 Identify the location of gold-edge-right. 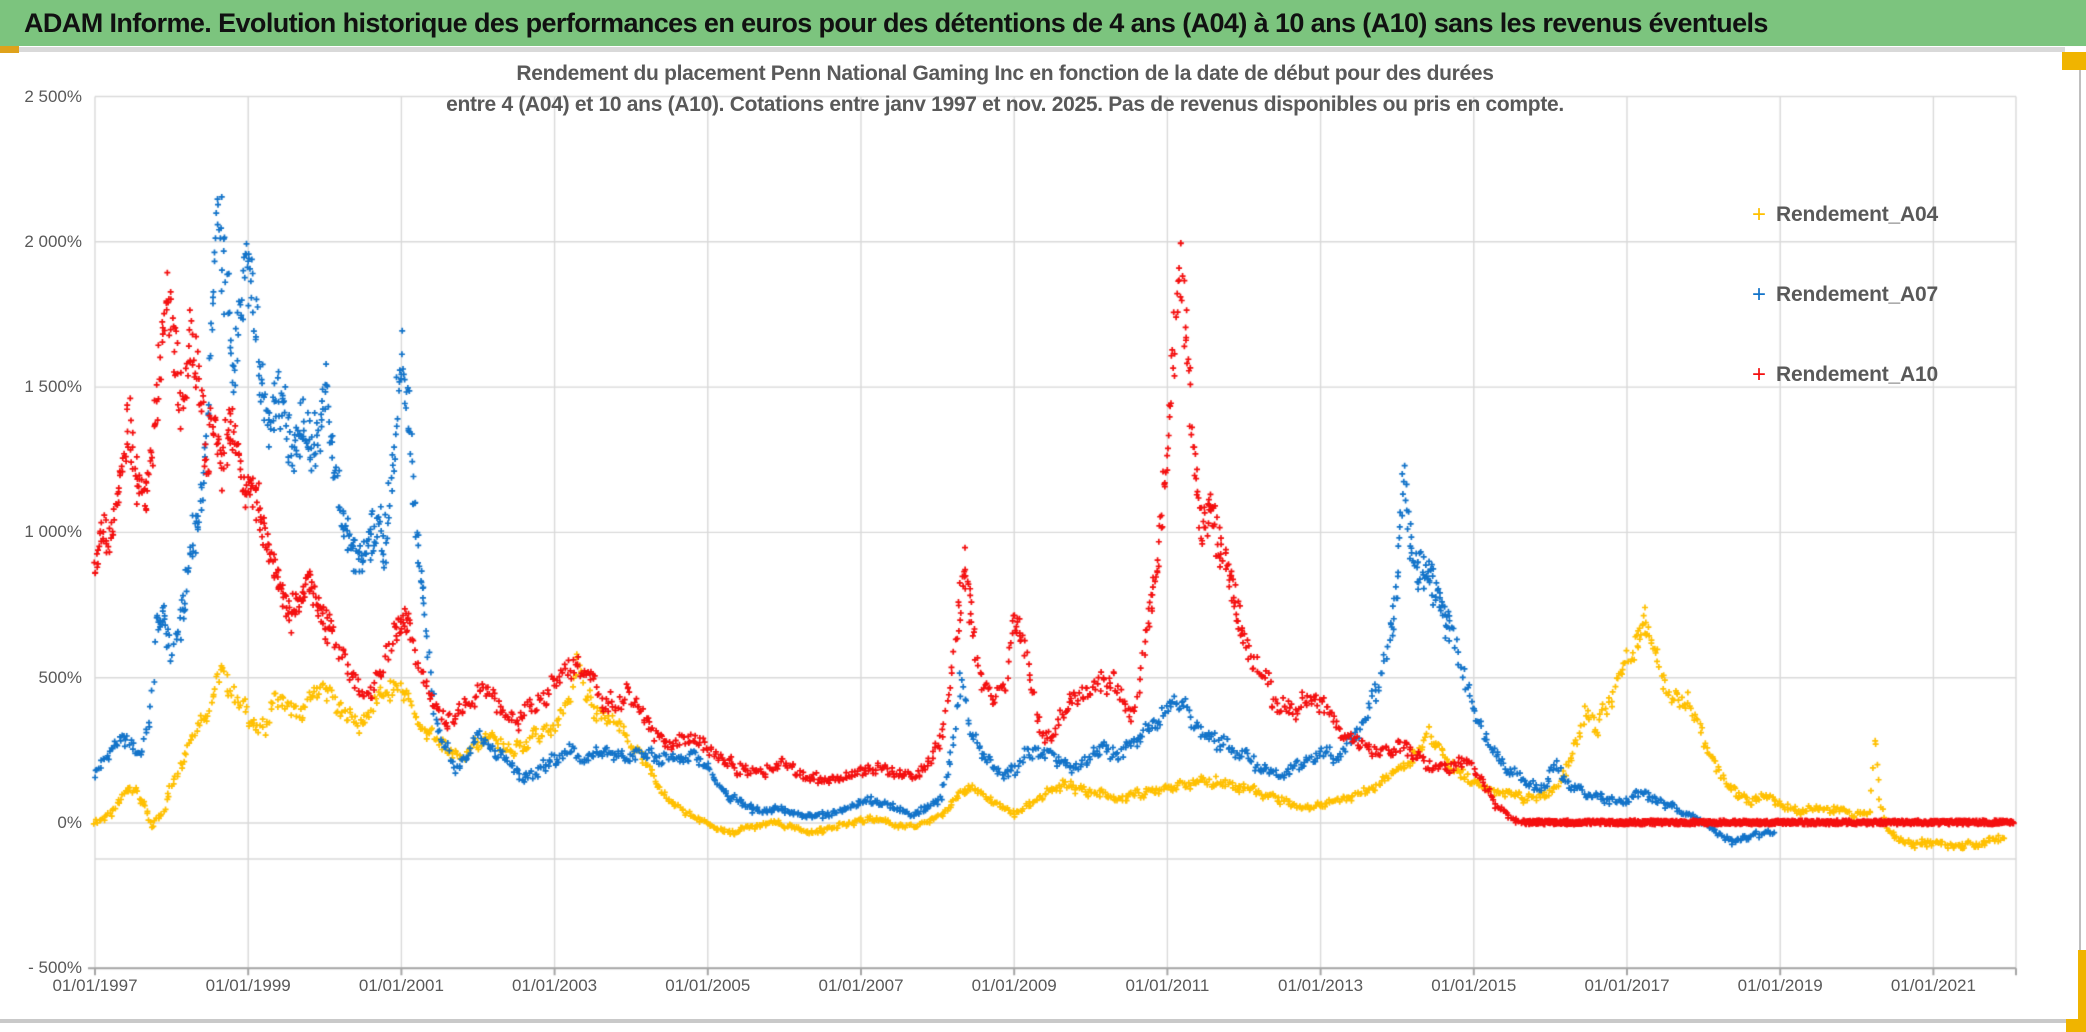
(2082, 985).